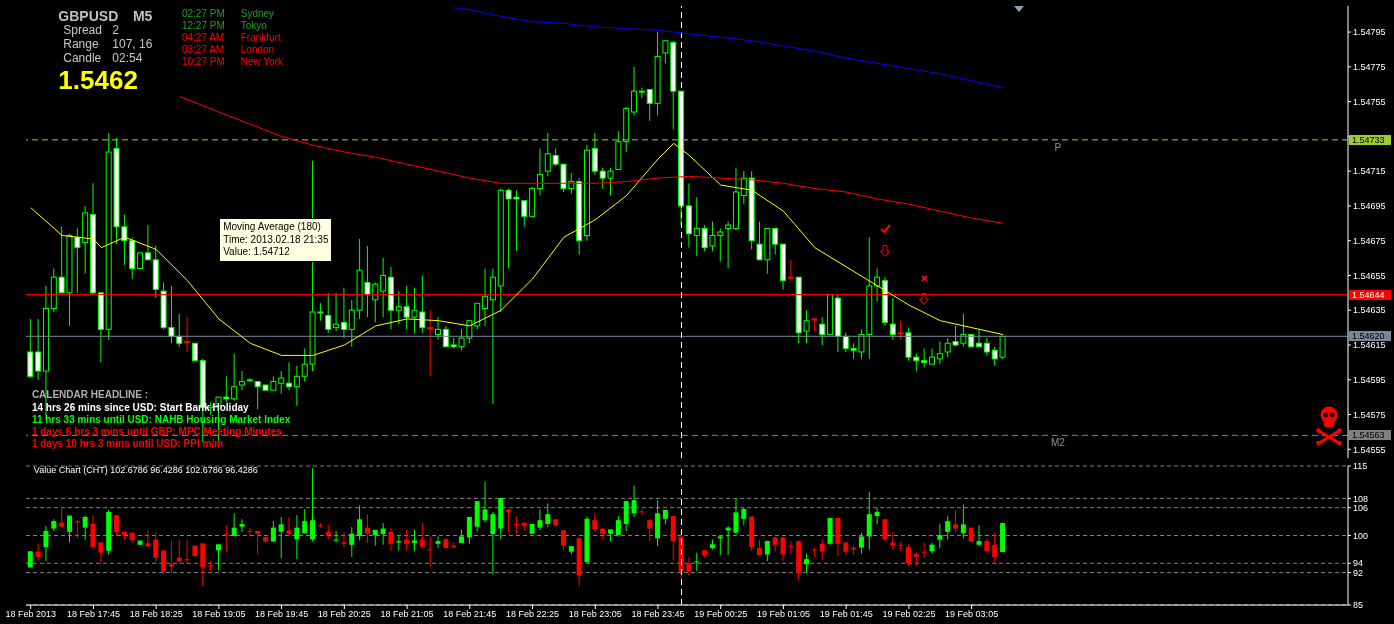 The width and height of the screenshot is (1394, 624). I want to click on annotation: London, so click(257, 50).